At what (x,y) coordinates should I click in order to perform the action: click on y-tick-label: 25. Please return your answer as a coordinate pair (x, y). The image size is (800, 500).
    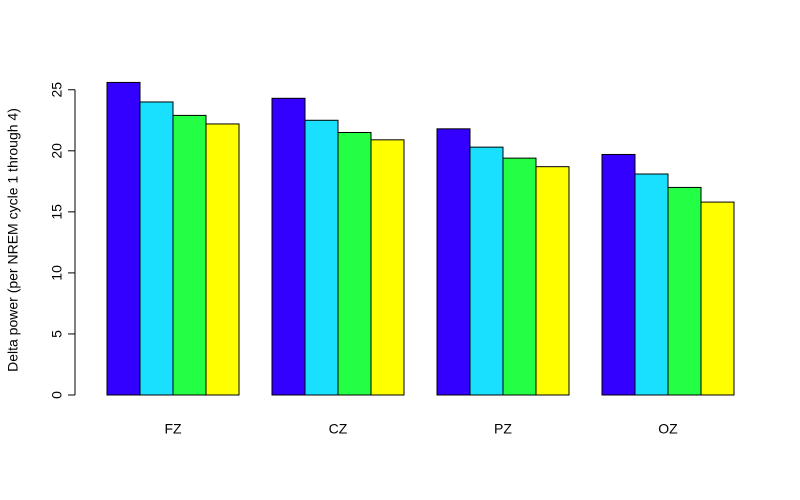
    Looking at the image, I should click on (57, 90).